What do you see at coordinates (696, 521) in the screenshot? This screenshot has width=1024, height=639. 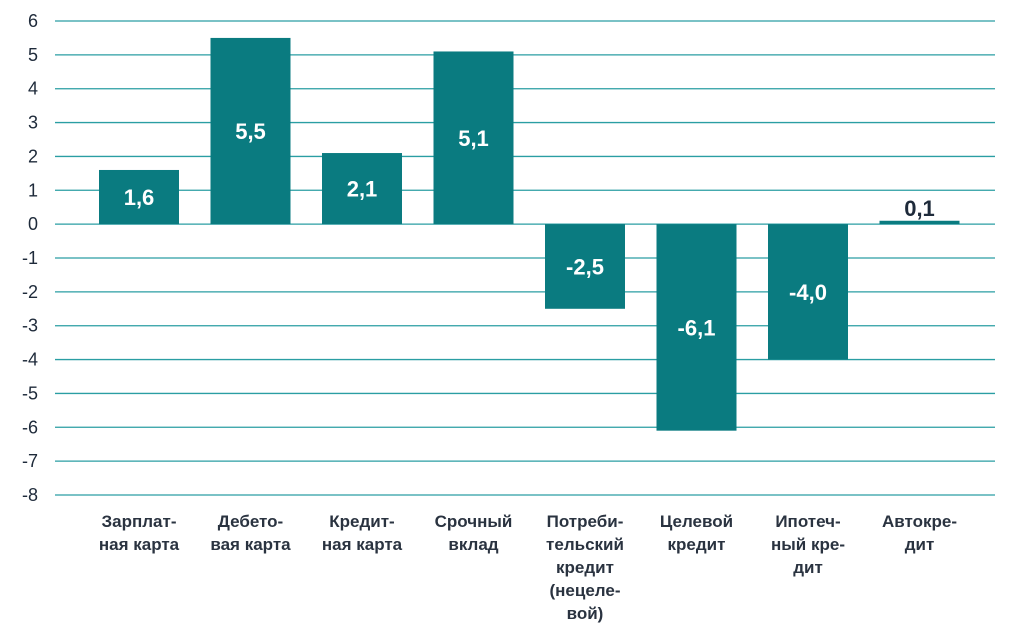 I see `category-label: Целевой` at bounding box center [696, 521].